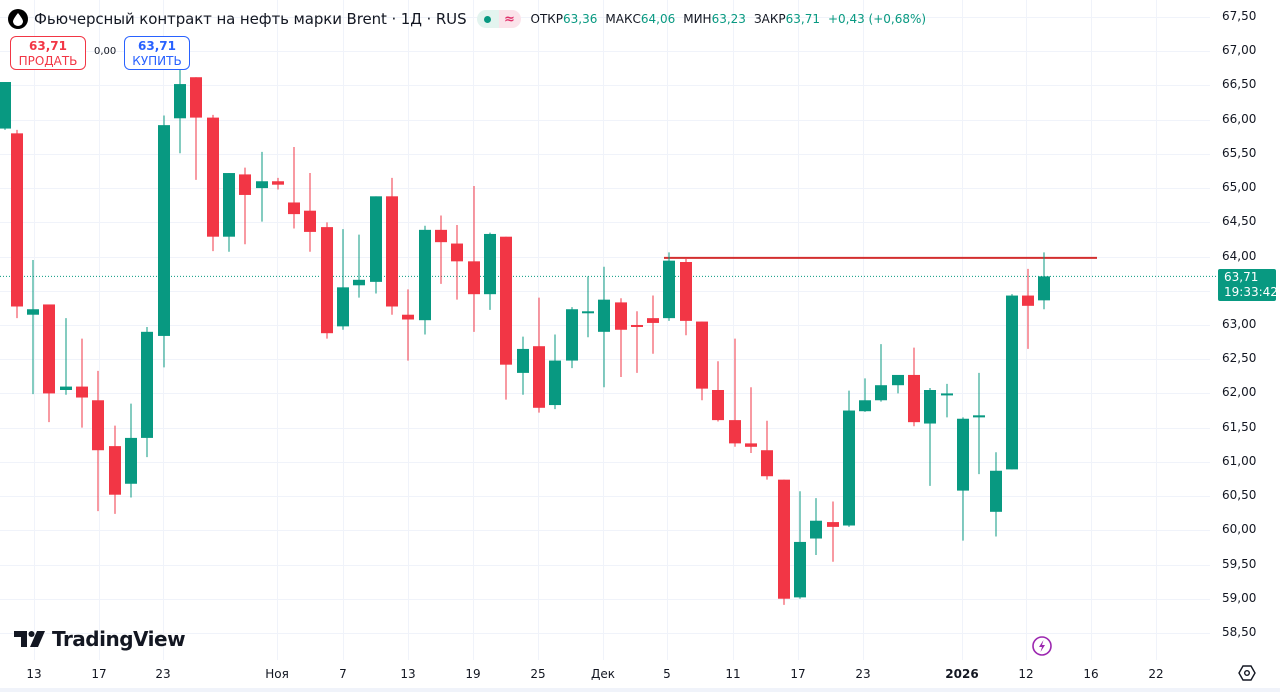 The image size is (1280, 692). What do you see at coordinates (802, 19) in the screenshot?
I see `close-value: 63,71` at bounding box center [802, 19].